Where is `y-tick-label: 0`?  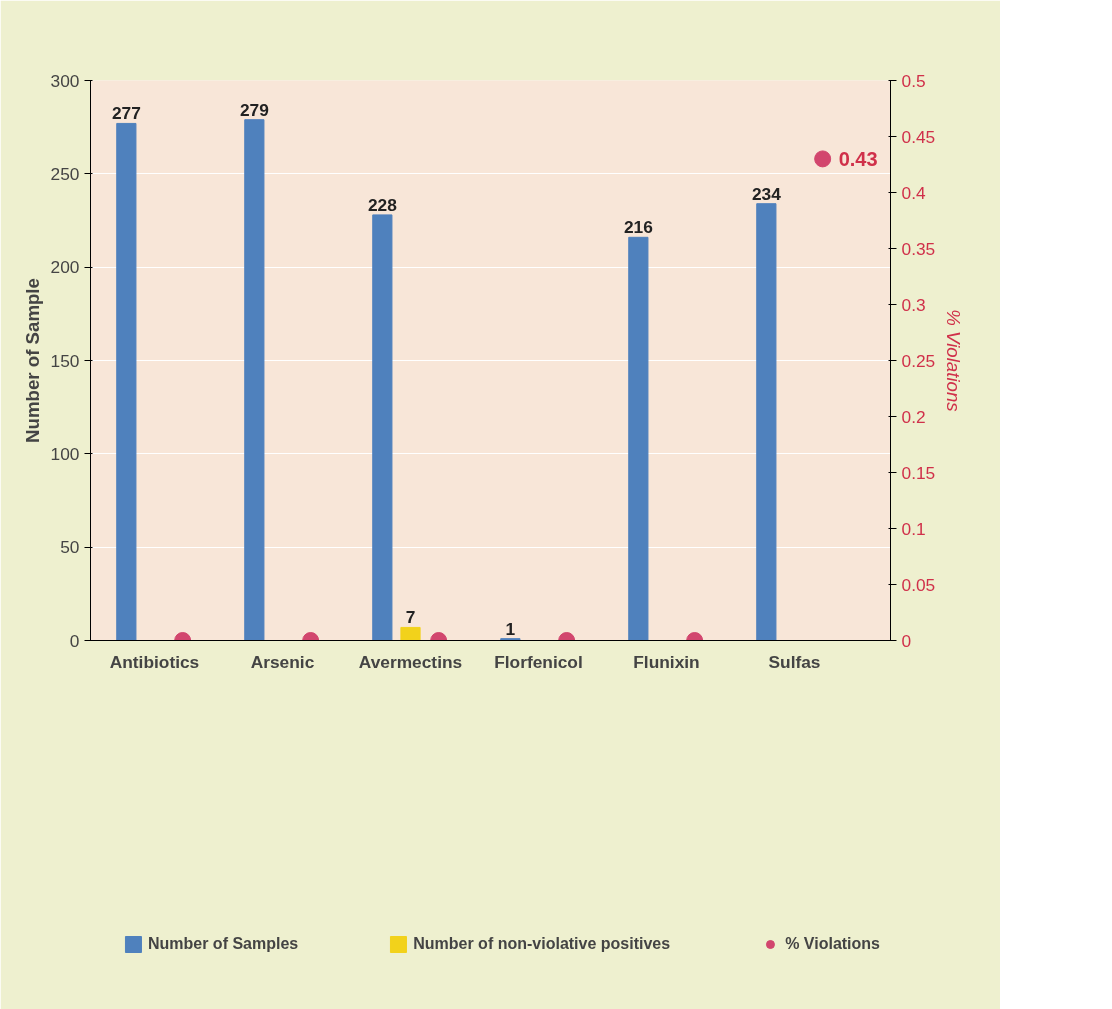
y-tick-label: 0 is located at coordinates (74, 640).